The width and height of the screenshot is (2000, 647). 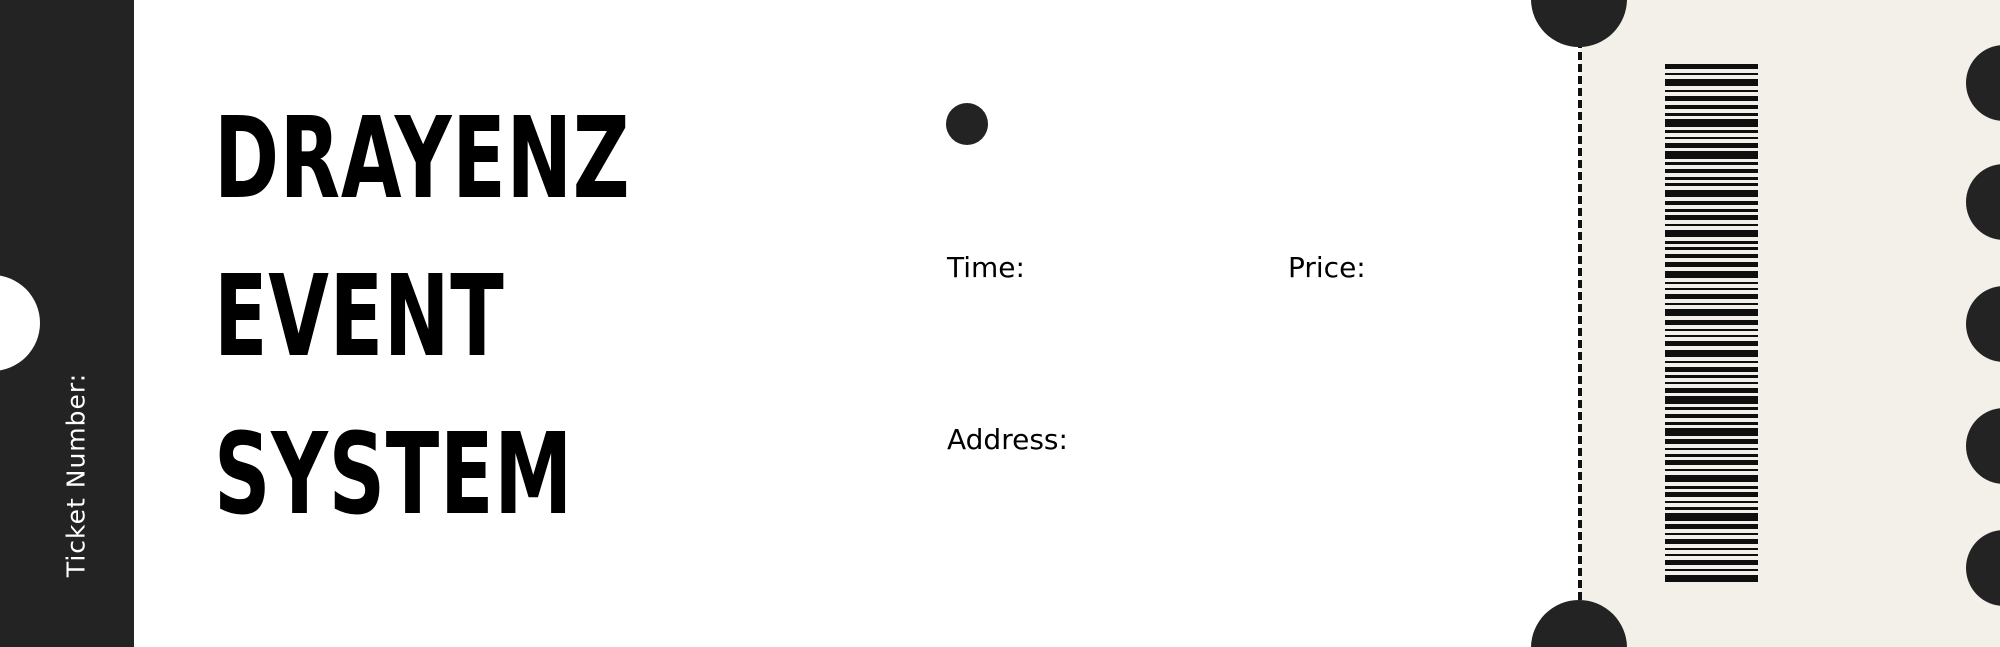 What do you see at coordinates (986, 267) in the screenshot?
I see `time-label: Time:` at bounding box center [986, 267].